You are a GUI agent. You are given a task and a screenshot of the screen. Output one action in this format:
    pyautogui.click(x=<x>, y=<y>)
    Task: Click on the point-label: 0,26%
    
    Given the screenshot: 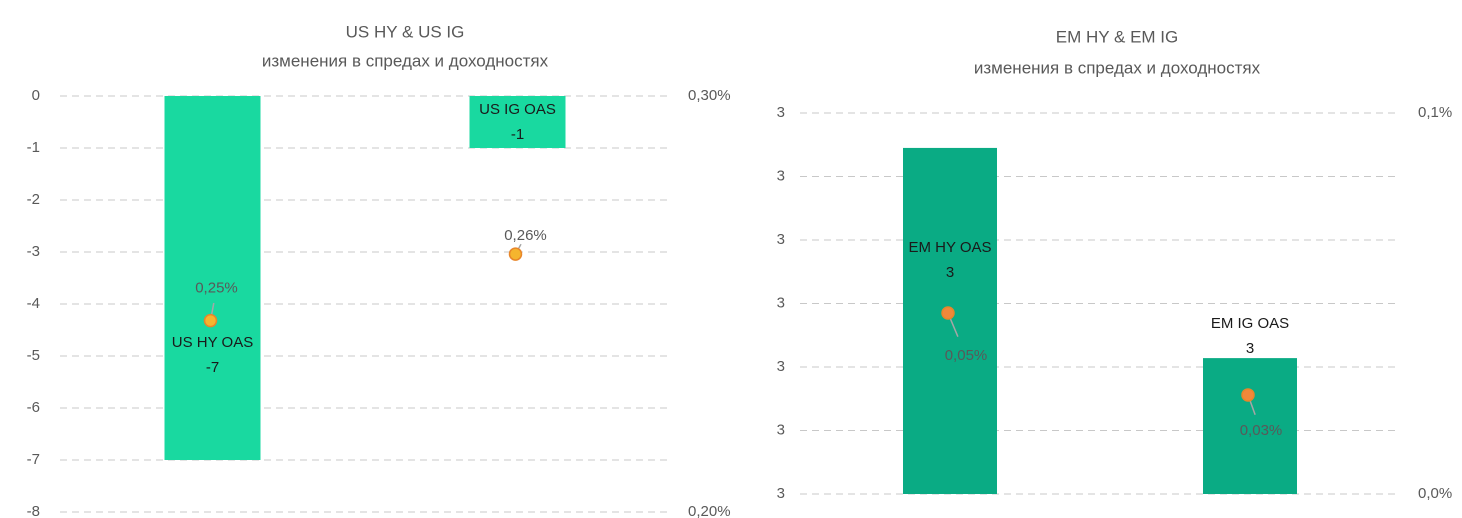 What is the action you would take?
    pyautogui.click(x=525, y=235)
    